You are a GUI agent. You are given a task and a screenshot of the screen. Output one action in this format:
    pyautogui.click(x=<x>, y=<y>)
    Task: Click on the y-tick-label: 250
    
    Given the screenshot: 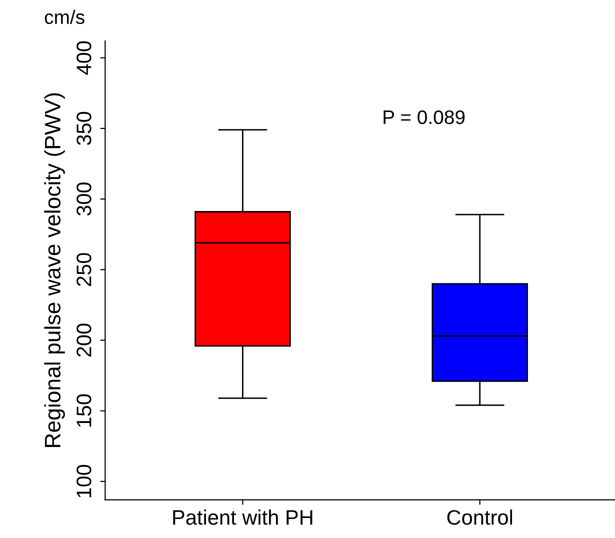 What is the action you would take?
    pyautogui.click(x=84, y=269)
    